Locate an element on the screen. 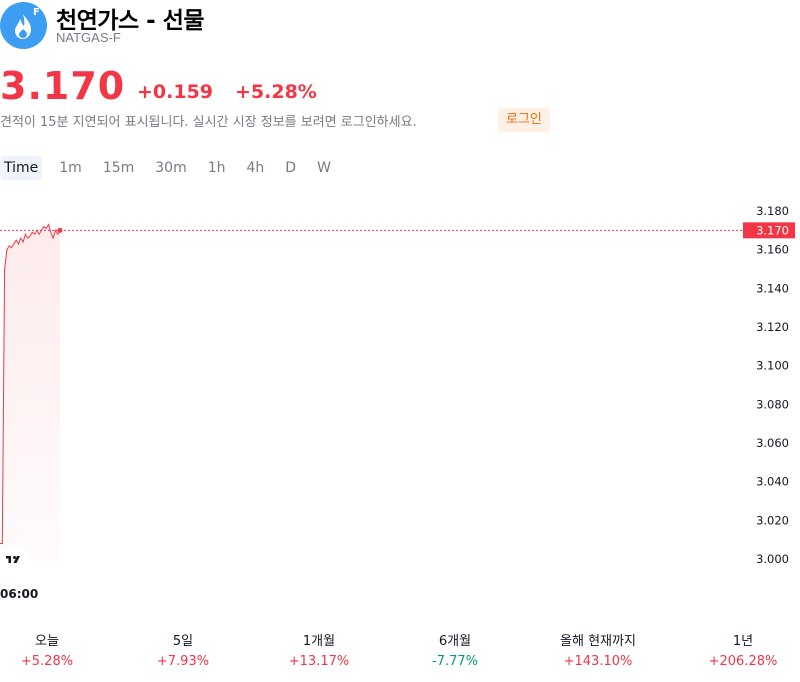  ticker-symbol: NATGAS-F is located at coordinates (88, 37).